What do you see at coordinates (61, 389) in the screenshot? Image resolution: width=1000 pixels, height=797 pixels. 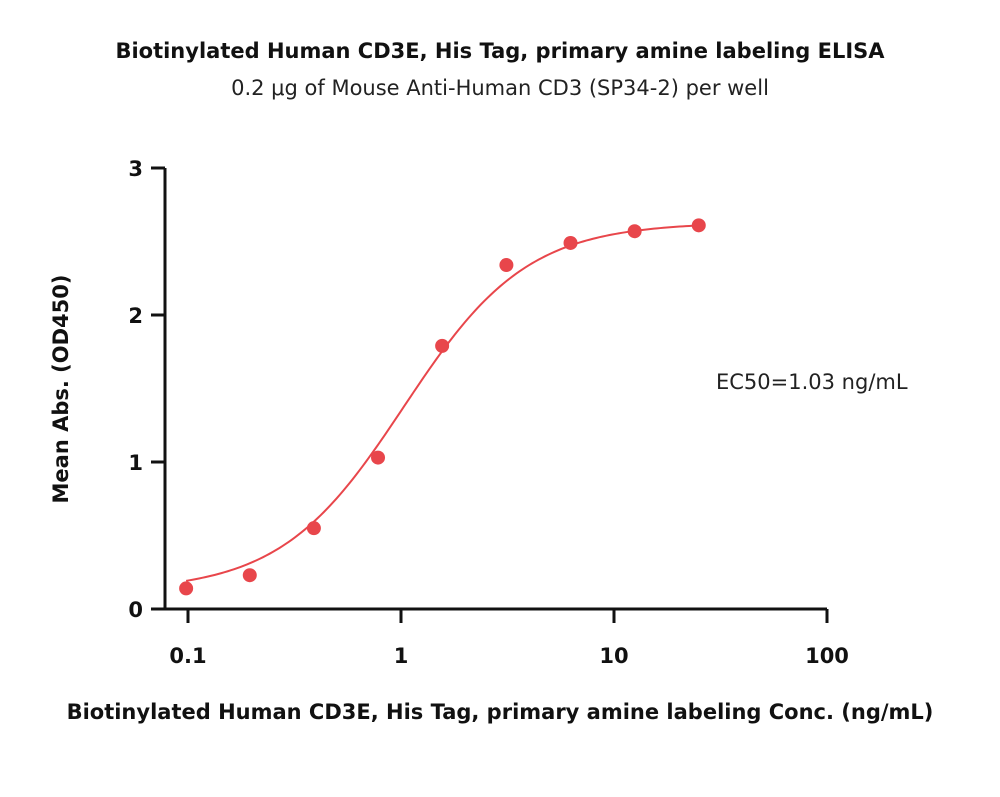 I see `y-axis-title: Mean Abs. (OD450)` at bounding box center [61, 389].